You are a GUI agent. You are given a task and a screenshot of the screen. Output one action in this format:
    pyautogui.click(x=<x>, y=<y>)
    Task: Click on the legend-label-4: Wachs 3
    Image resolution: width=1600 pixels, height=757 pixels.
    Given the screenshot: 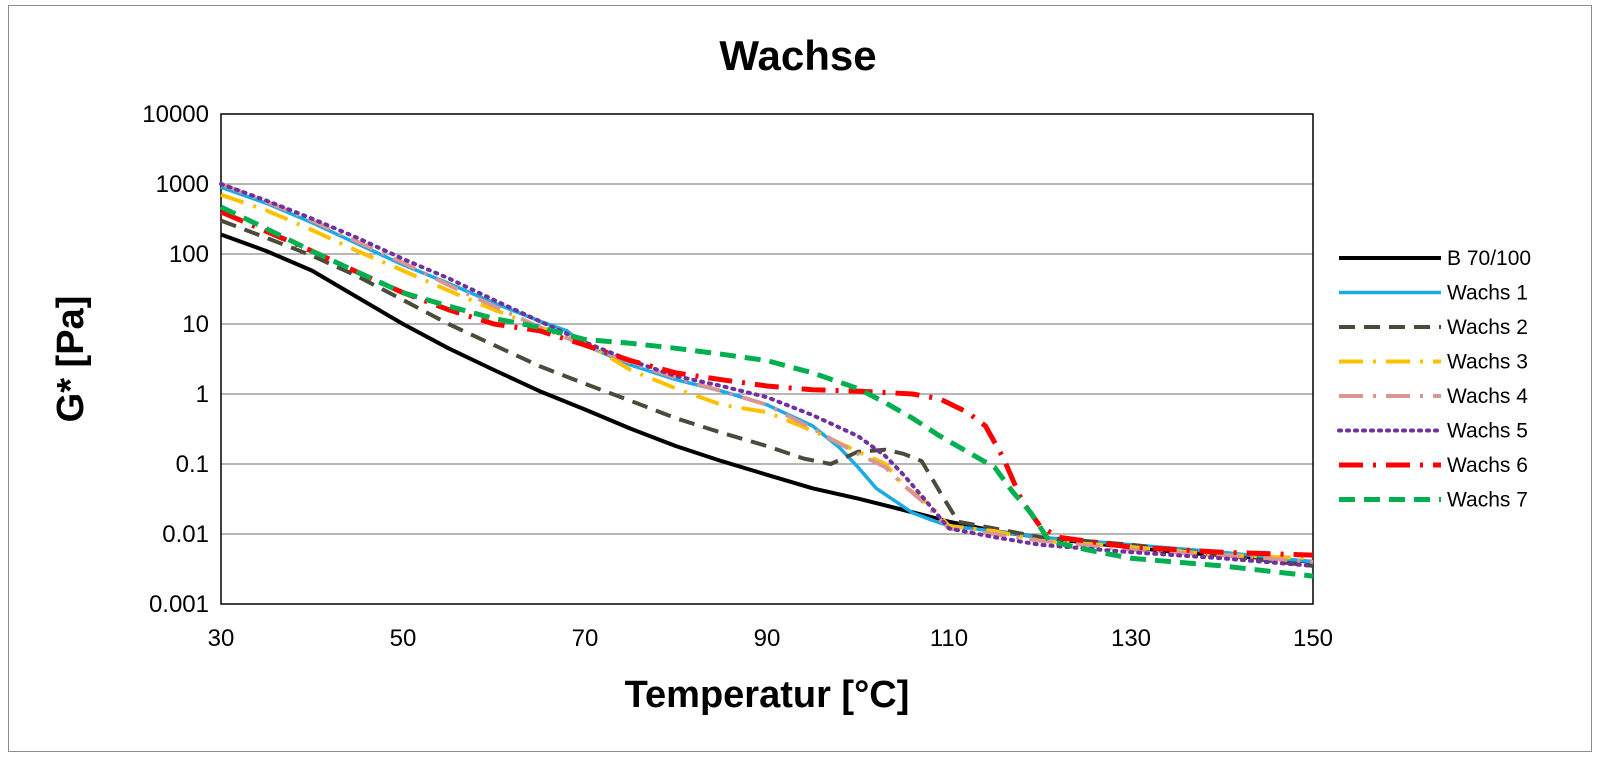 What is the action you would take?
    pyautogui.click(x=1487, y=362)
    